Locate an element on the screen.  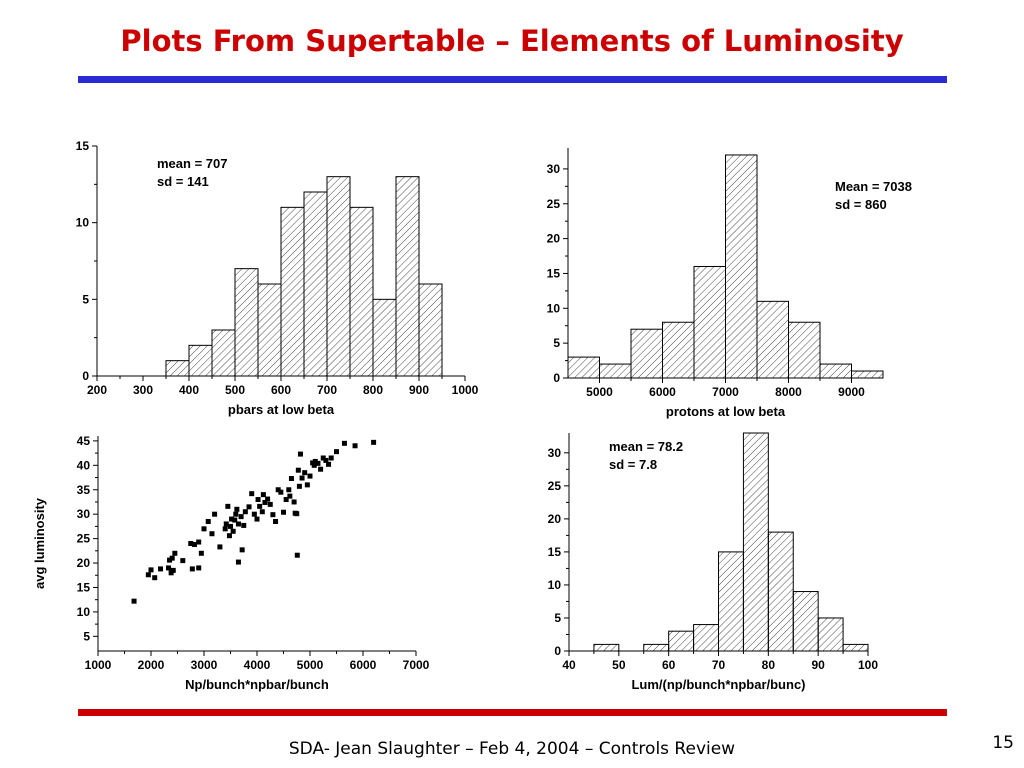
y-tick-label: 35 is located at coordinates (84, 490).